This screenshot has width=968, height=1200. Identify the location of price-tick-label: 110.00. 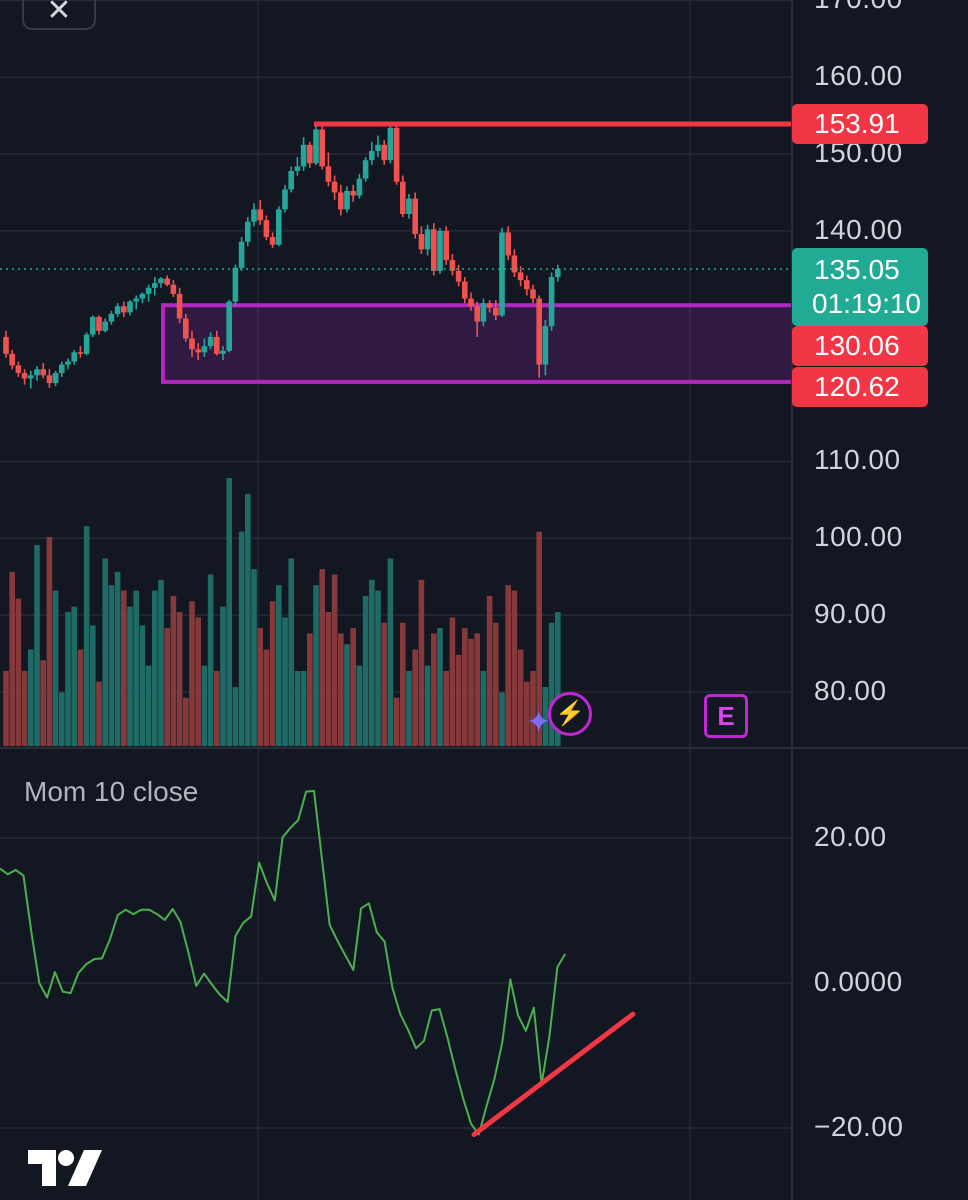
(857, 460).